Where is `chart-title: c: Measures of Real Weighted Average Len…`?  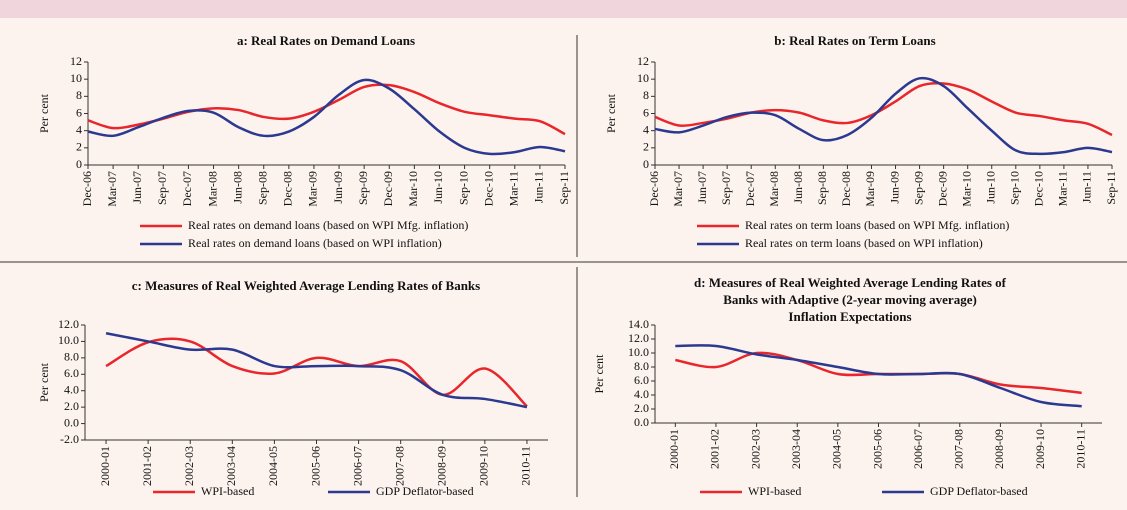 chart-title: c: Measures of Real Weighted Average Len… is located at coordinates (306, 285).